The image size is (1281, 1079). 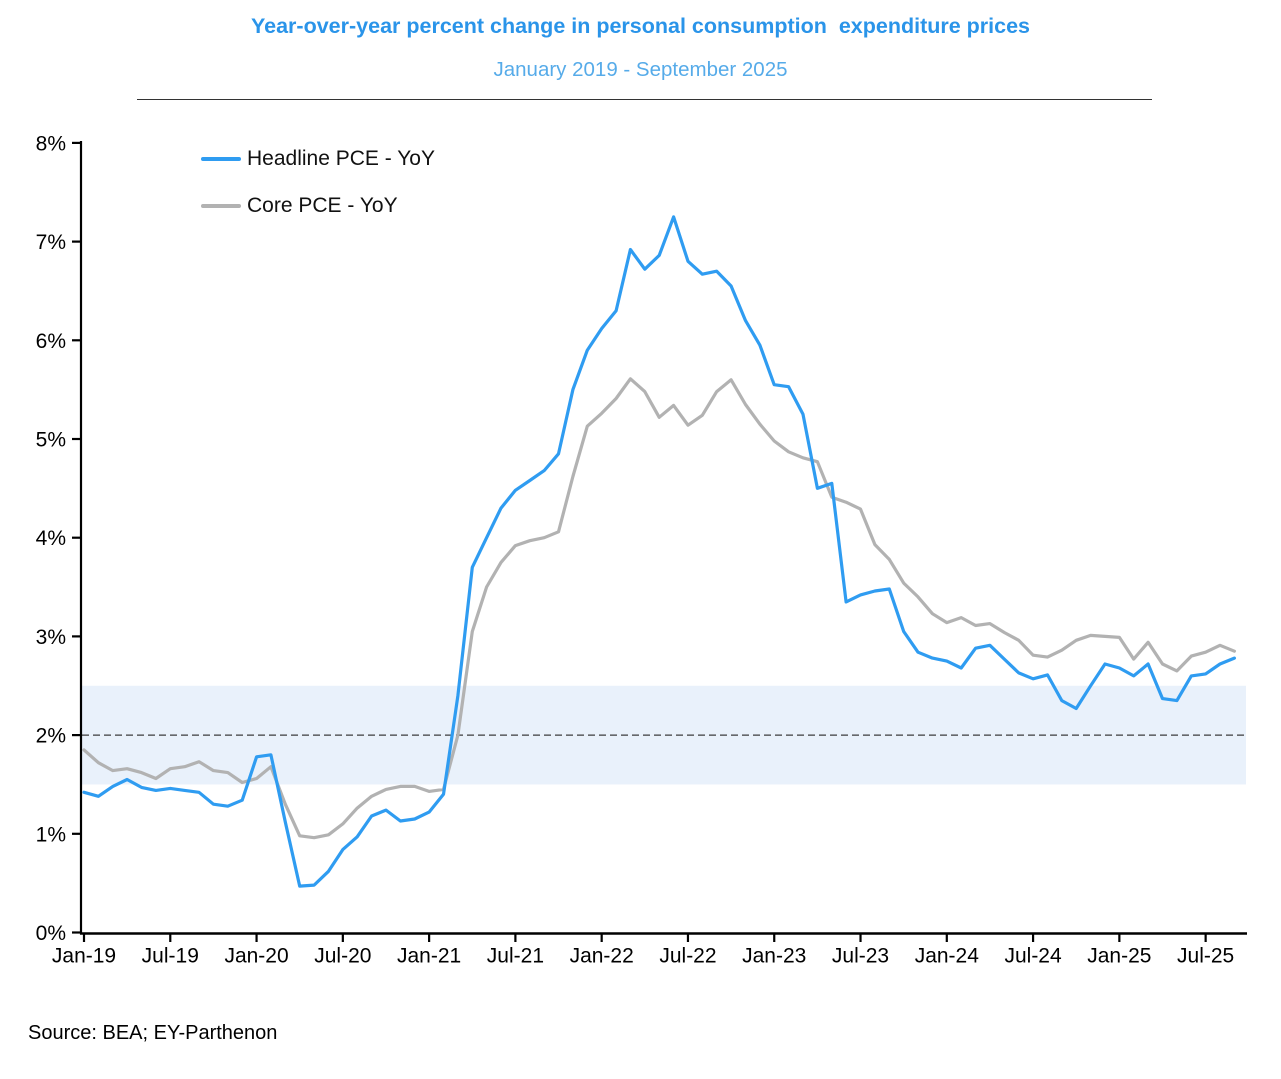 What do you see at coordinates (221, 206) in the screenshot?
I see `core-line-swatch` at bounding box center [221, 206].